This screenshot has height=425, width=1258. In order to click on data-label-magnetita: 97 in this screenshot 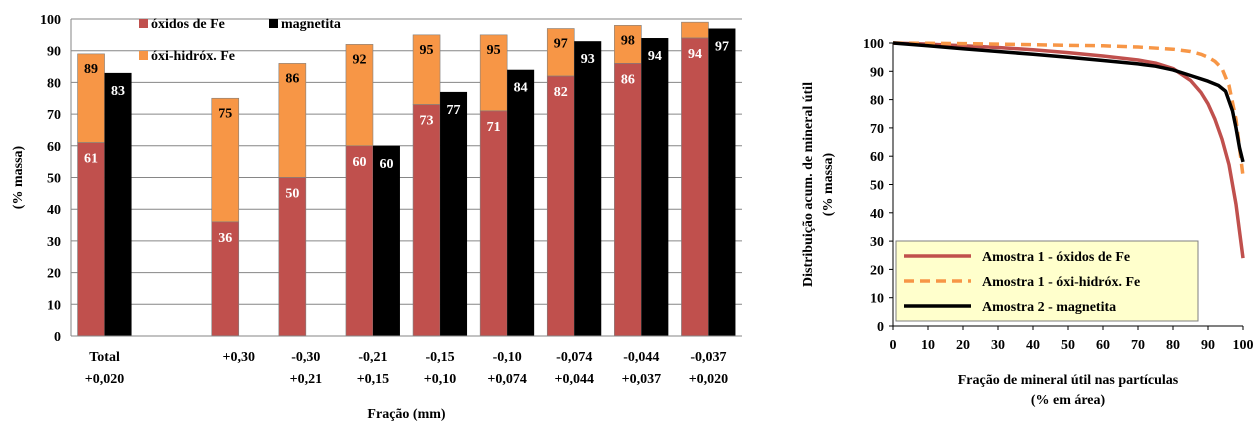, I will do `click(722, 47)`.